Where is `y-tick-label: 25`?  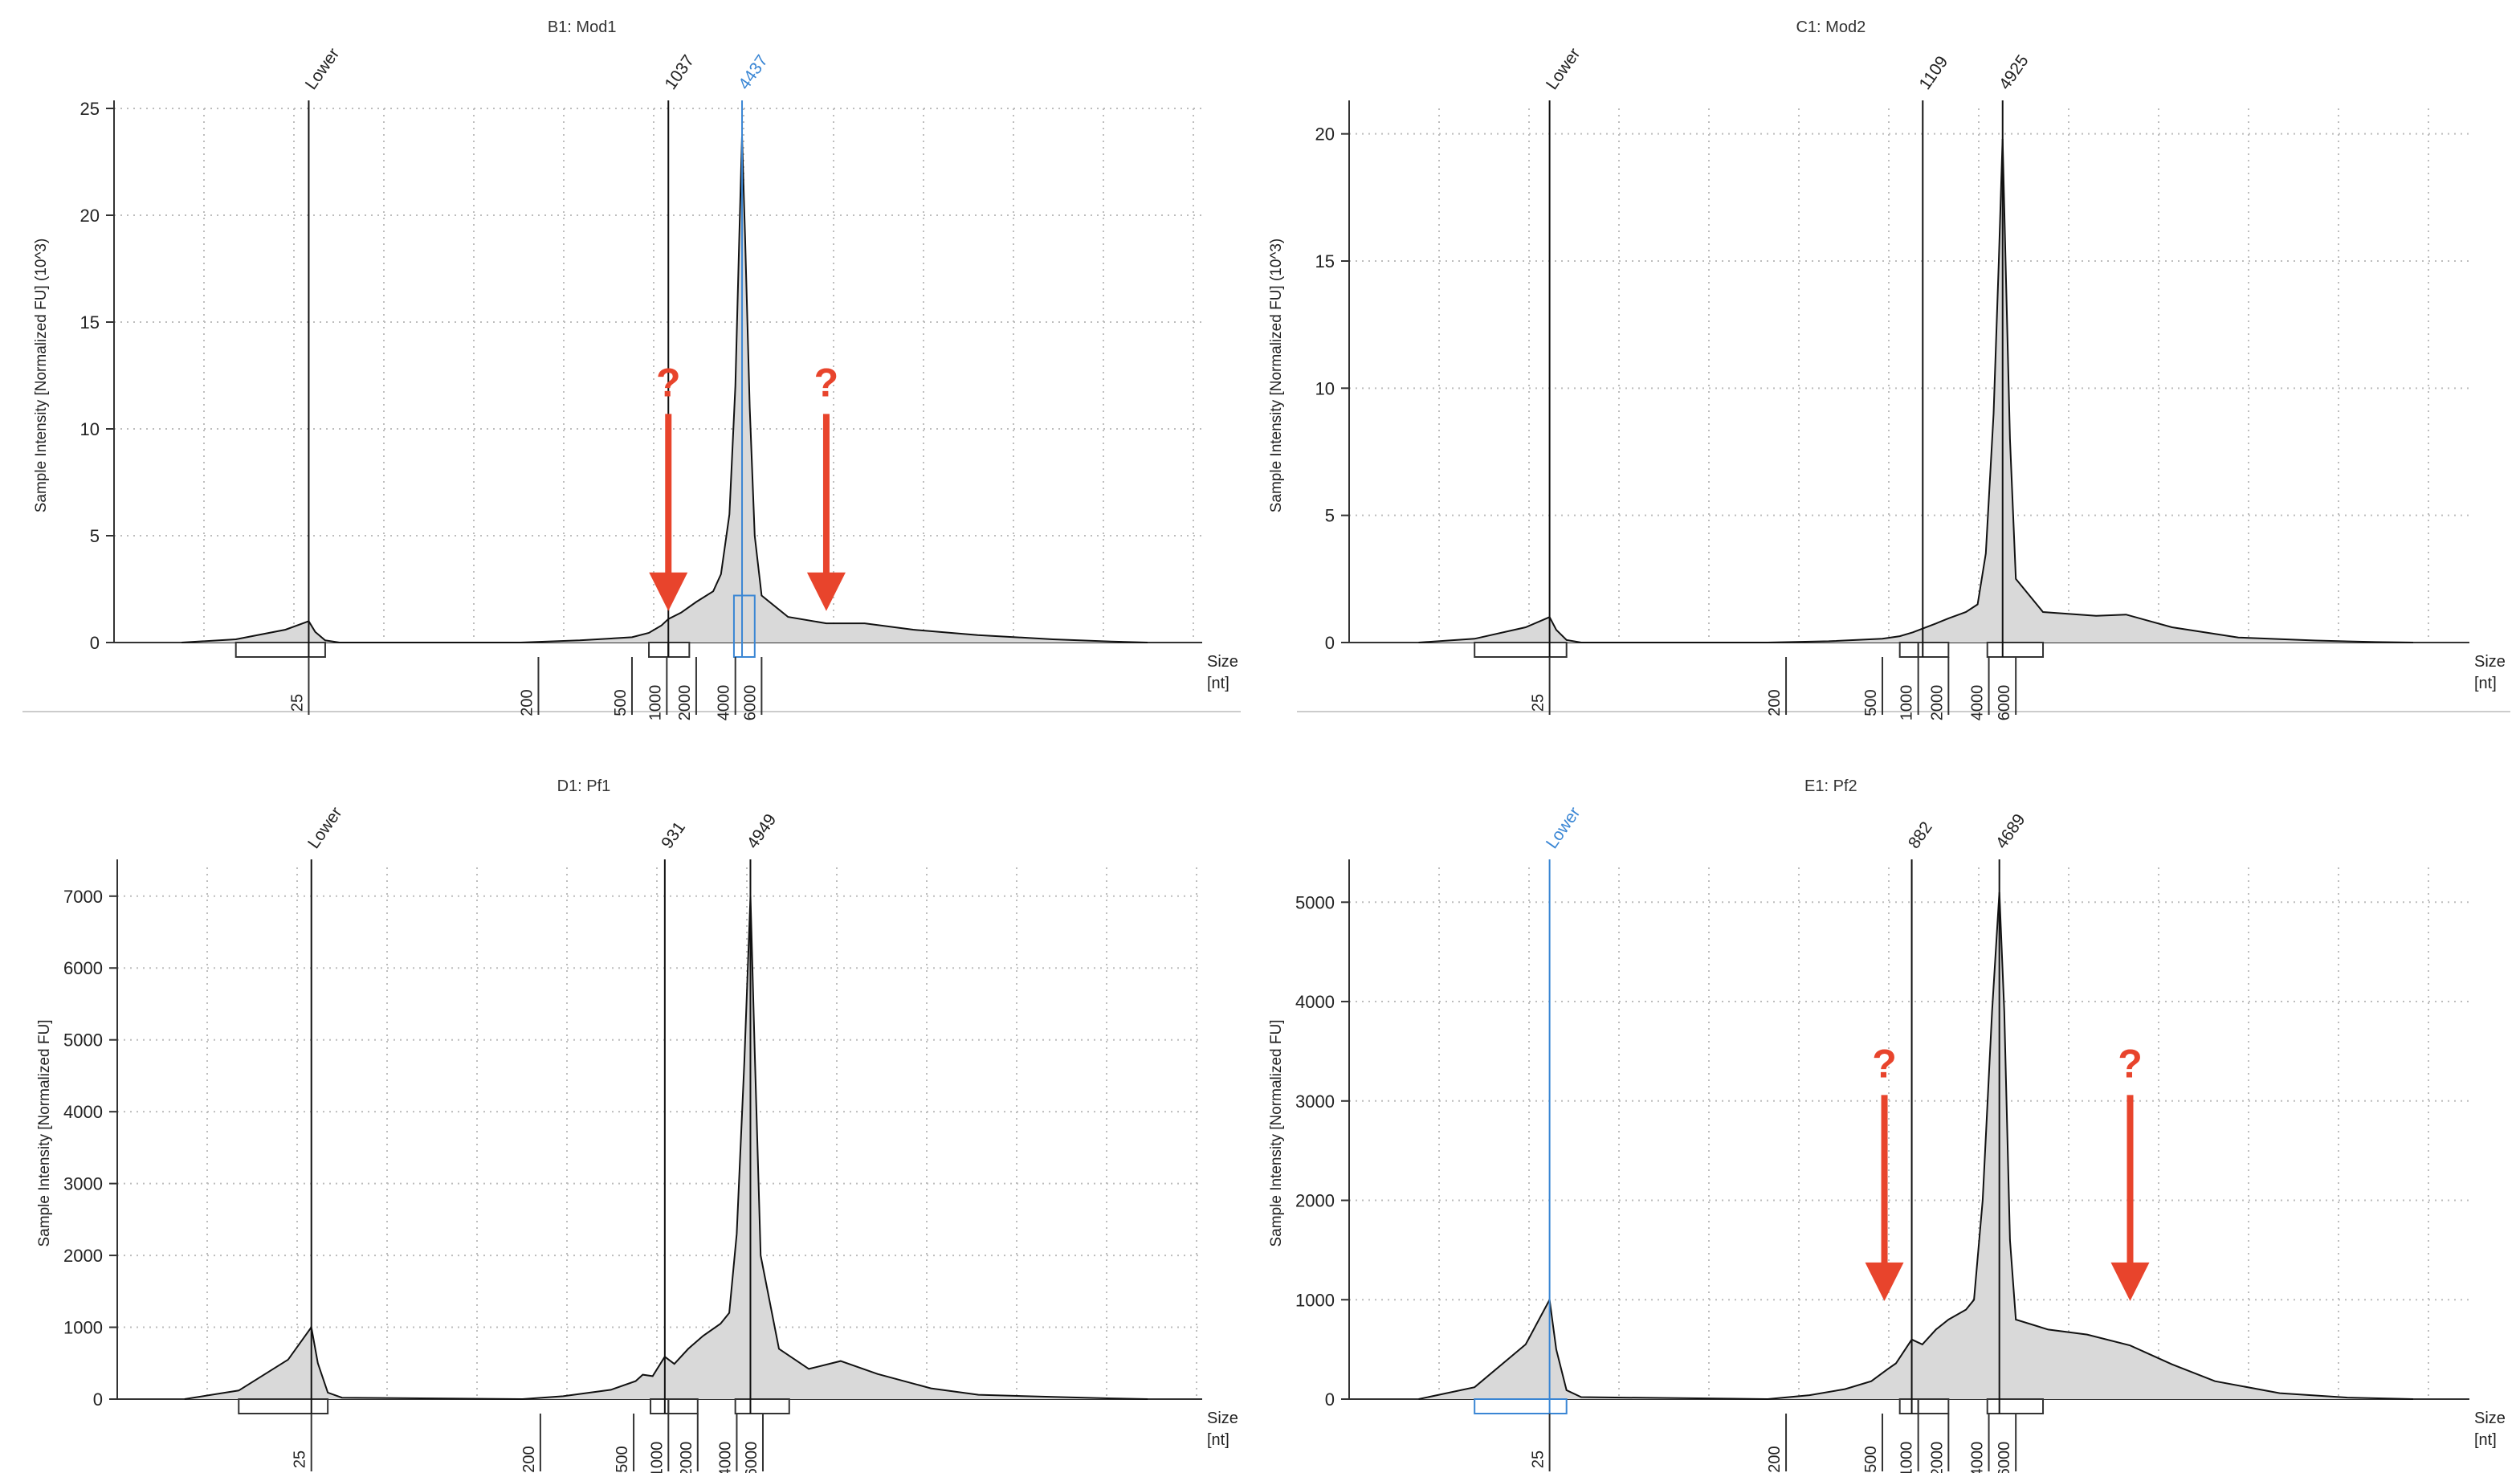
y-tick-label: 25 is located at coordinates (90, 109).